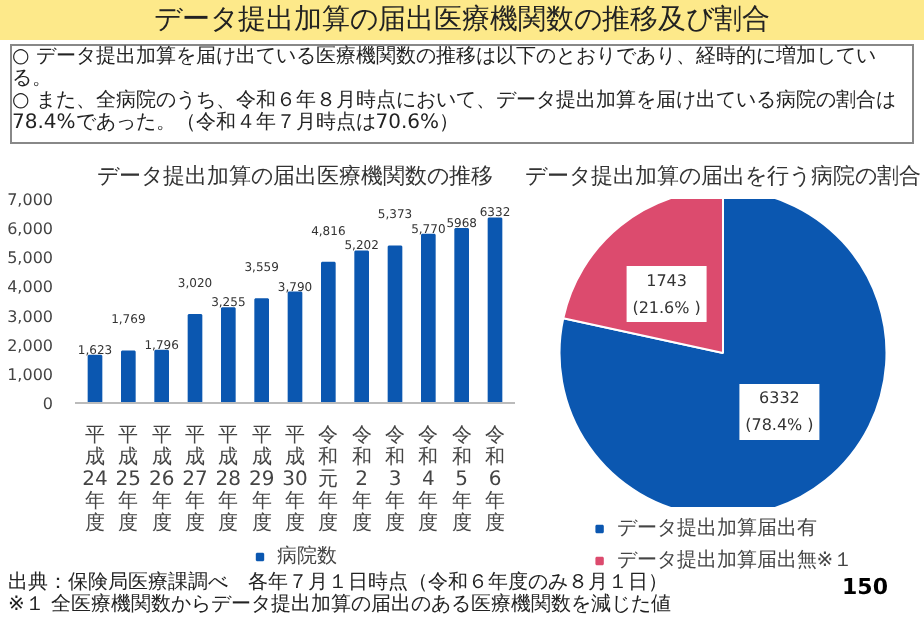  Describe the element at coordinates (30, 374) in the screenshot. I see `y-tick-label: 1,000` at that location.